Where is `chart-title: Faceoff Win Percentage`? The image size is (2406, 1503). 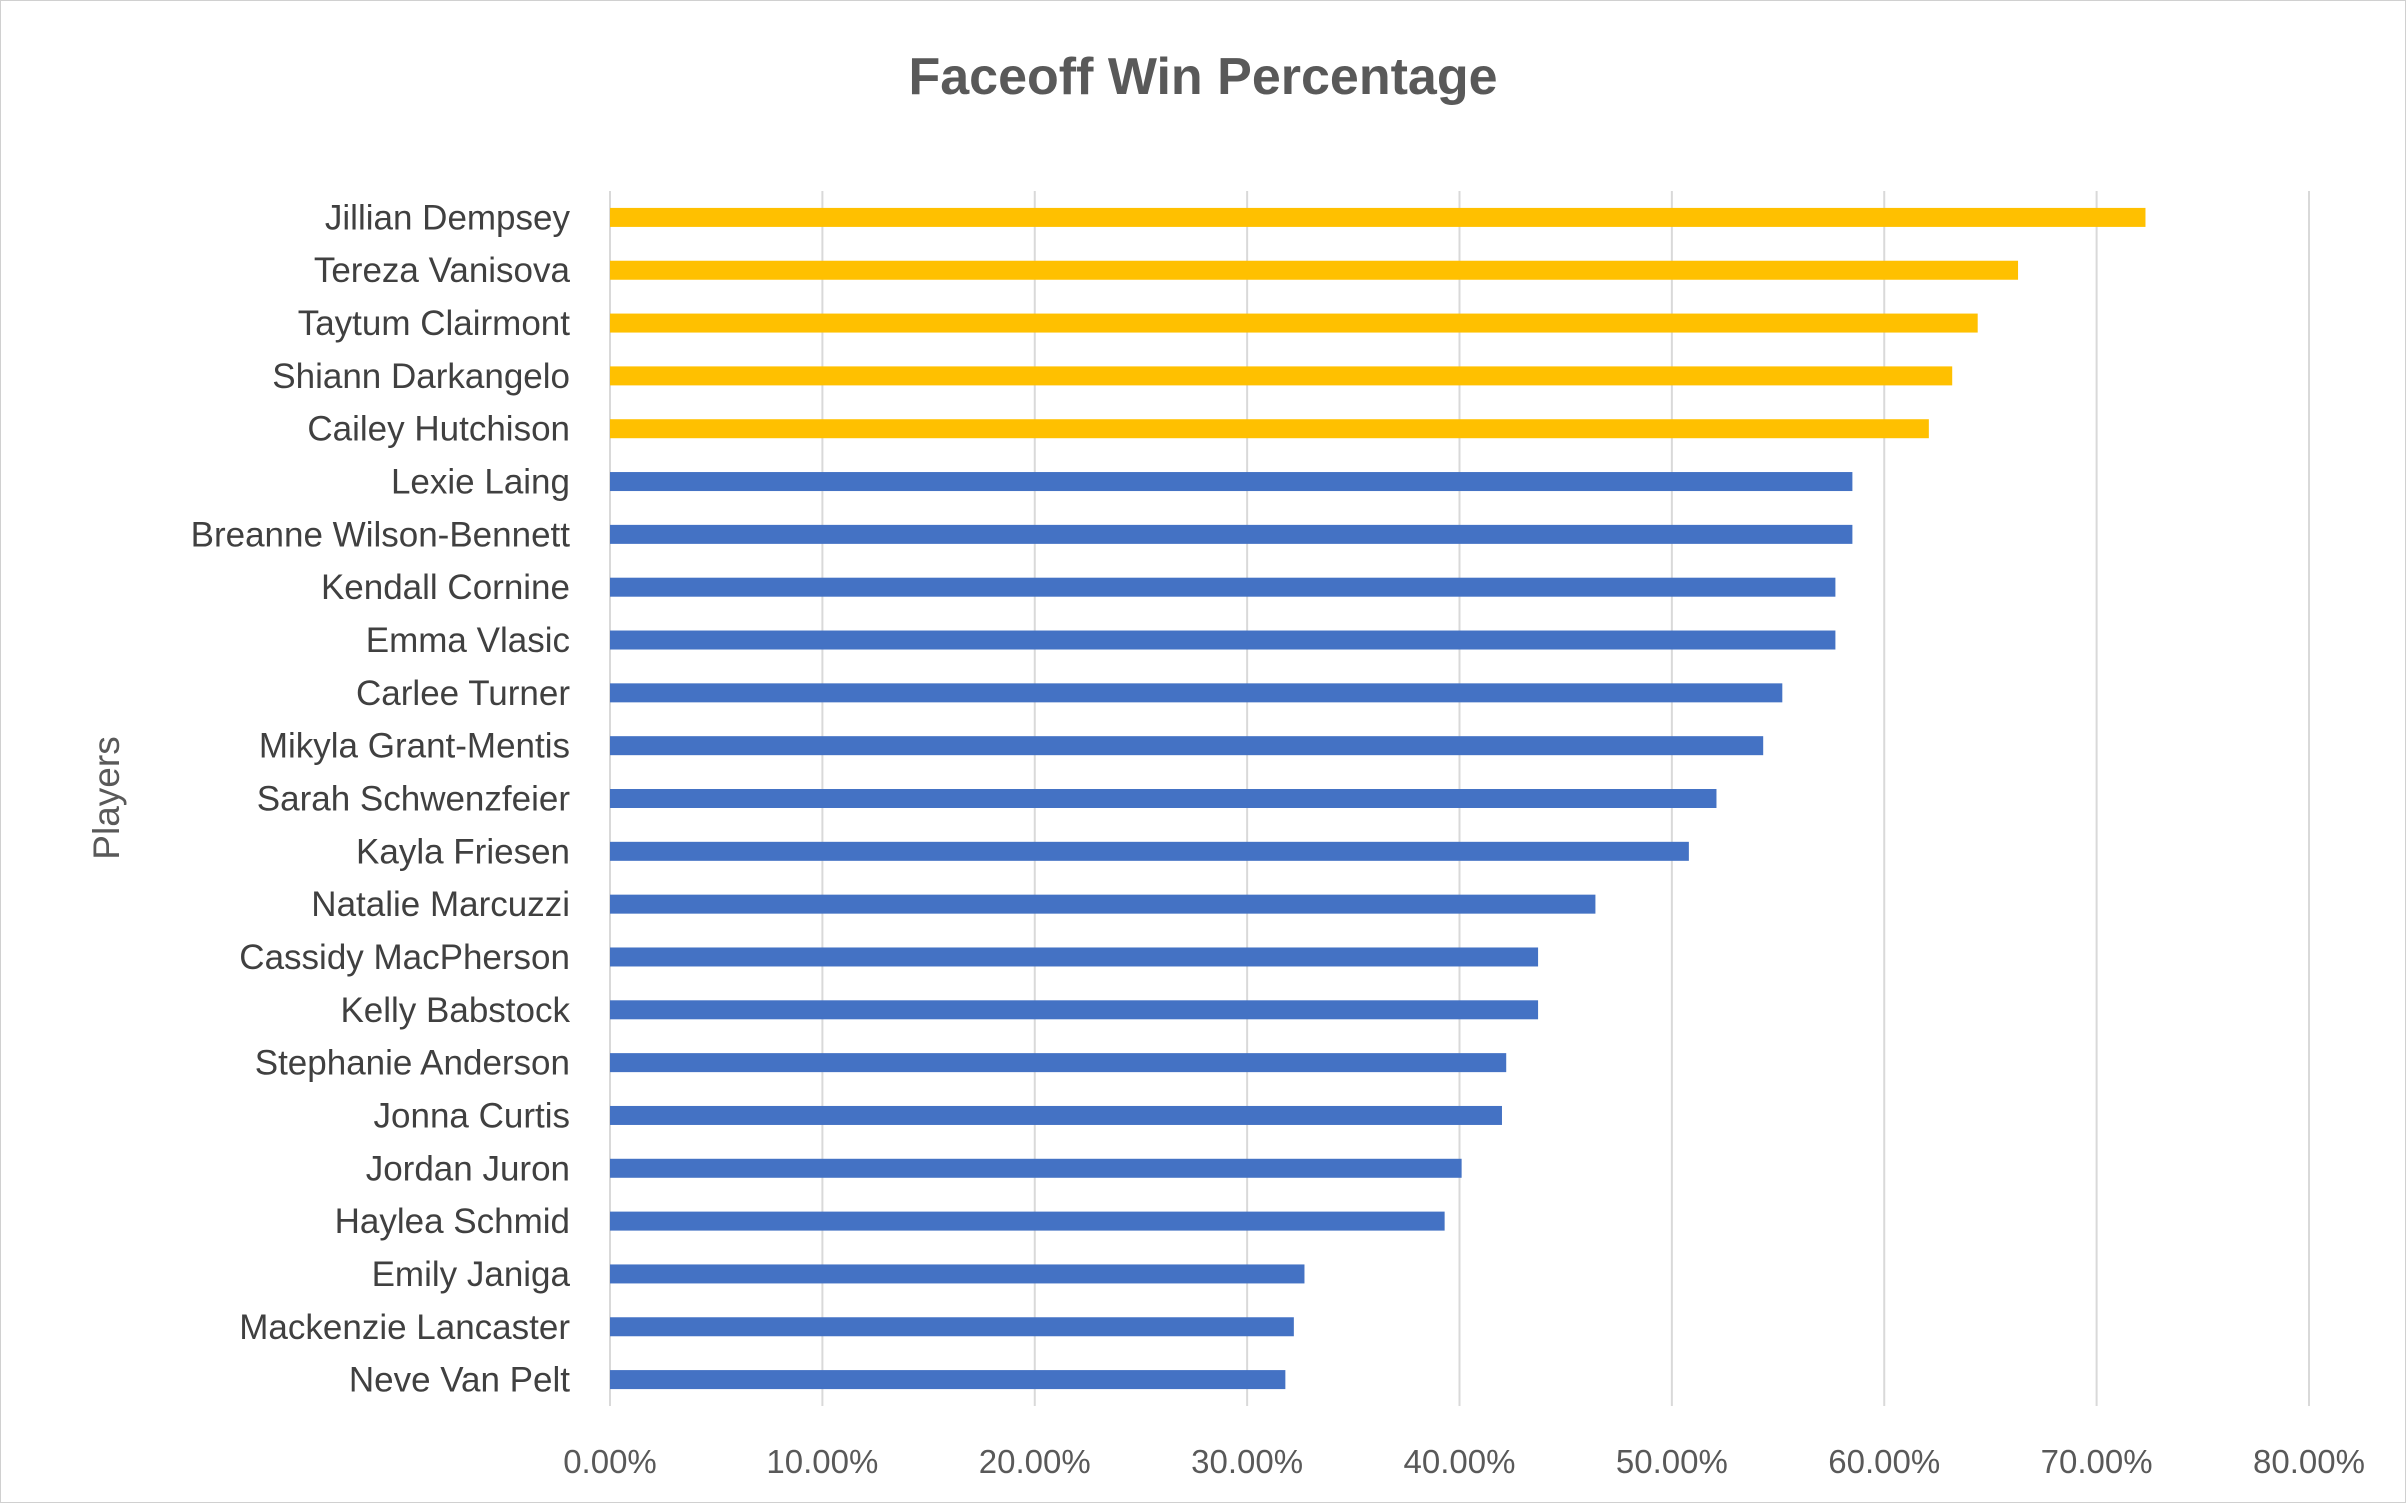 chart-title: Faceoff Win Percentage is located at coordinates (1202, 77).